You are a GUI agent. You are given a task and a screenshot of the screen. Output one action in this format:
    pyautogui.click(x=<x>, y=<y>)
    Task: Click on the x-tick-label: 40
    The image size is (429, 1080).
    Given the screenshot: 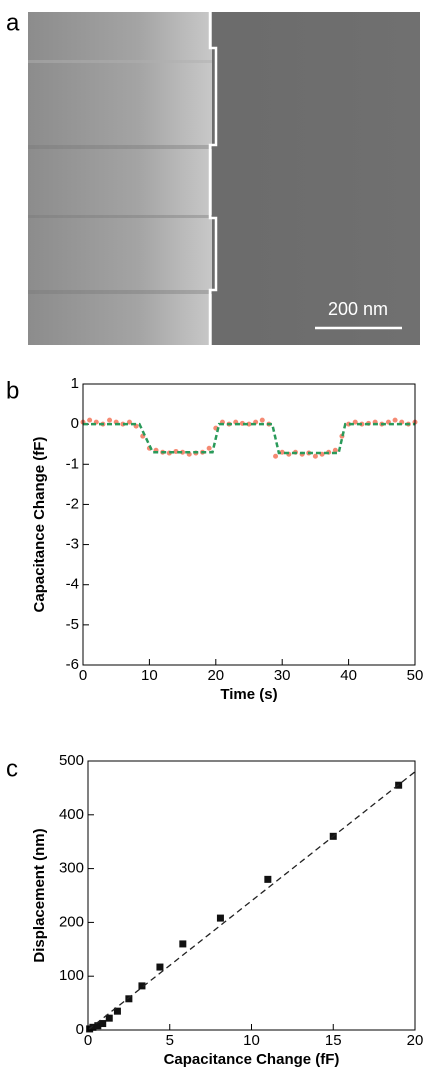 What is the action you would take?
    pyautogui.click(x=348, y=675)
    